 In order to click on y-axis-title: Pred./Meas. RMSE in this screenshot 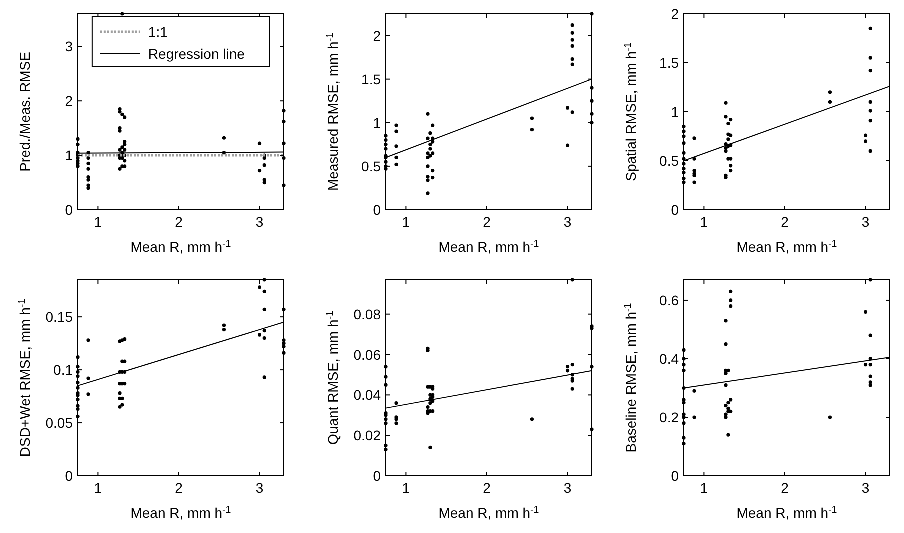, I will do `click(25, 112)`.